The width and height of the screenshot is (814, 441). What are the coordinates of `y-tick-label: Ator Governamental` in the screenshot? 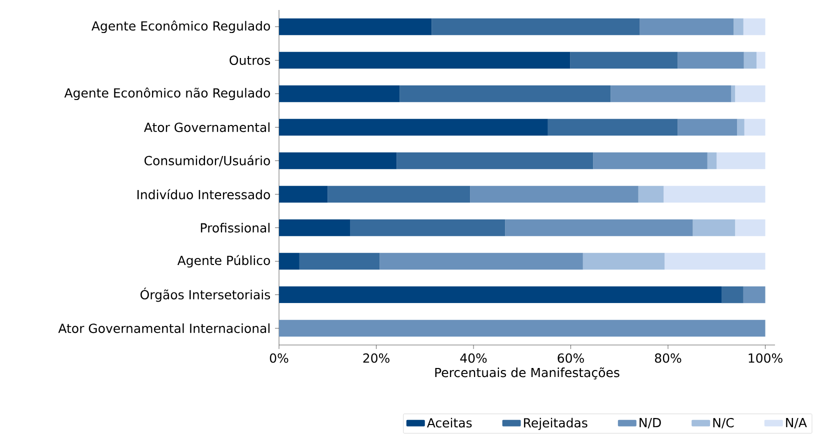 It's located at (207, 127).